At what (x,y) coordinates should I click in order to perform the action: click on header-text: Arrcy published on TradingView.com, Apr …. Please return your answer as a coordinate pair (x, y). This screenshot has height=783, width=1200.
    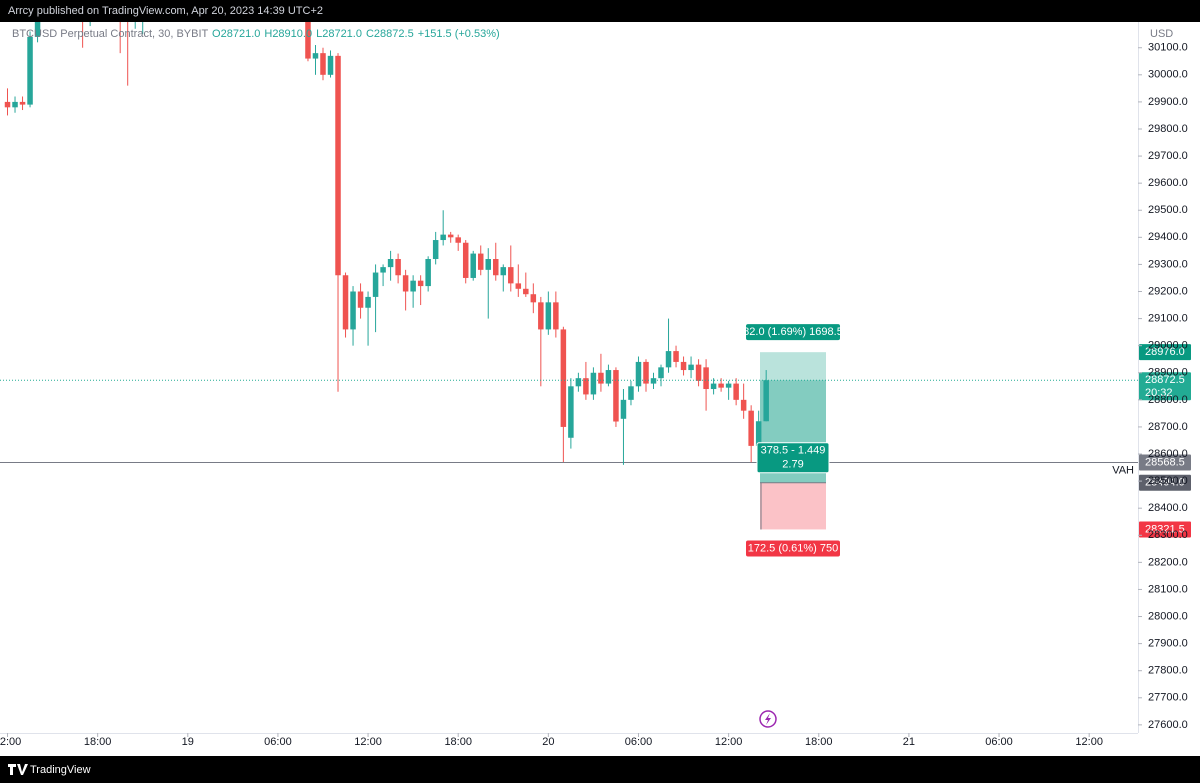
    Looking at the image, I should click on (165, 11).